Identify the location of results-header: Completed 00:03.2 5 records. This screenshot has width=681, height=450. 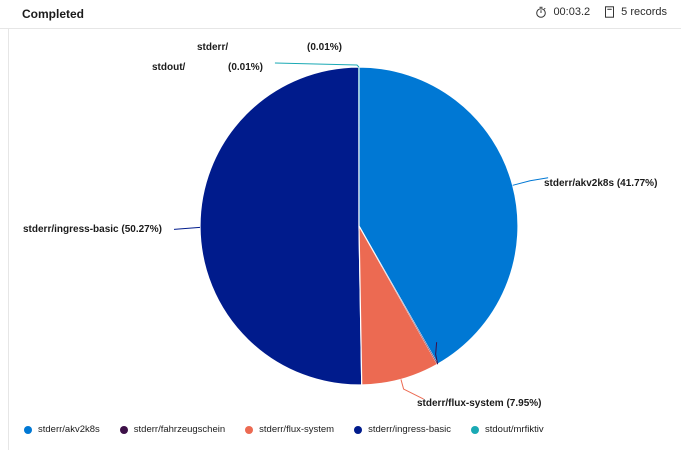
(340, 14).